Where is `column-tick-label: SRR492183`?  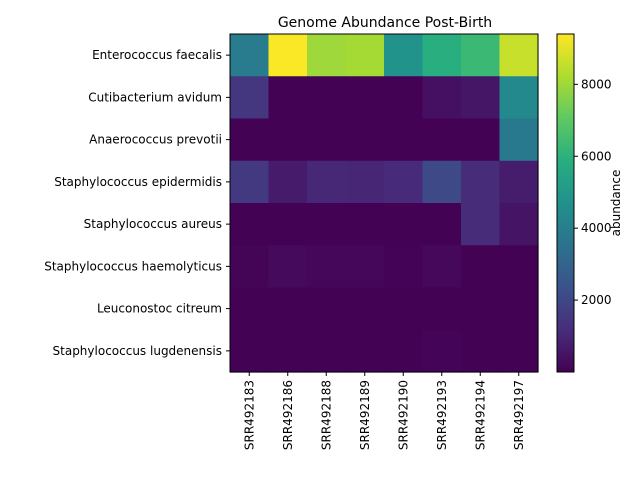
column-tick-label: SRR492183 is located at coordinates (249, 415).